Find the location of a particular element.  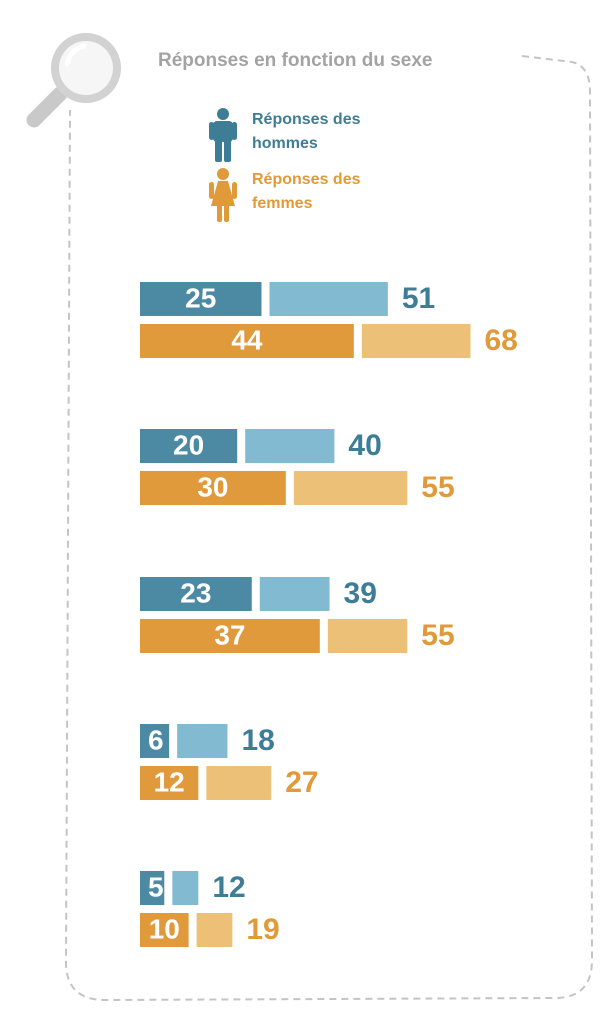

legend-women: Réponses des femmes is located at coordinates (300, 195).